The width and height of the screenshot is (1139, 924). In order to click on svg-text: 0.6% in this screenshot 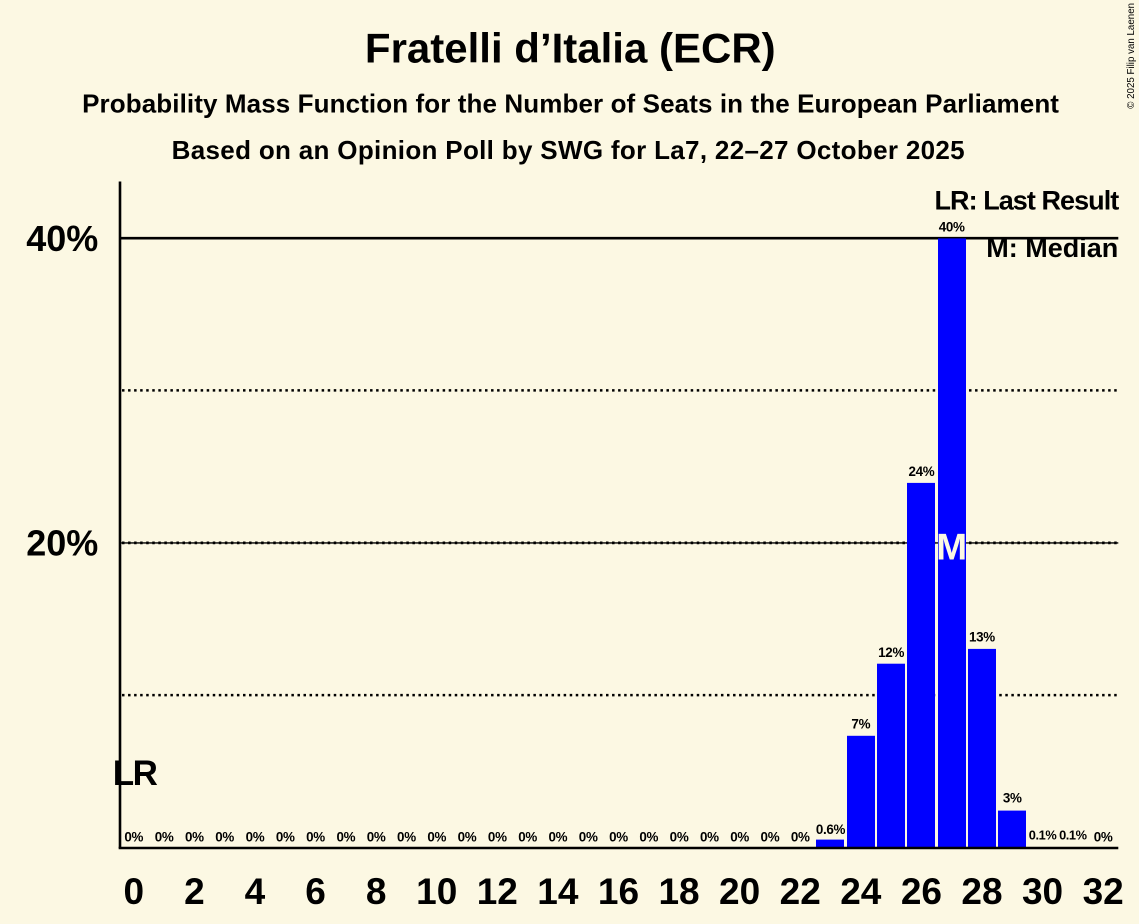, I will do `click(831, 829)`.